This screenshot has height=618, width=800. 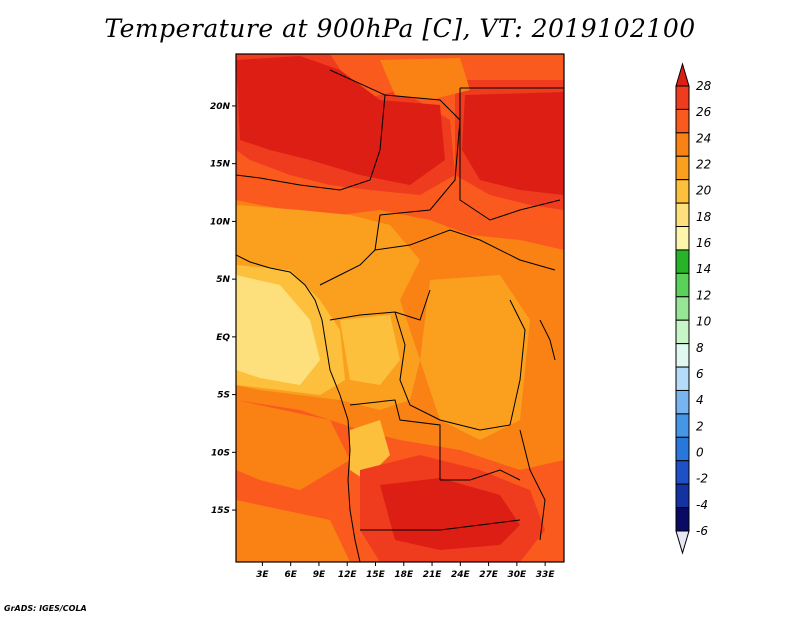 I want to click on lat-label: 15N, so click(x=220, y=165).